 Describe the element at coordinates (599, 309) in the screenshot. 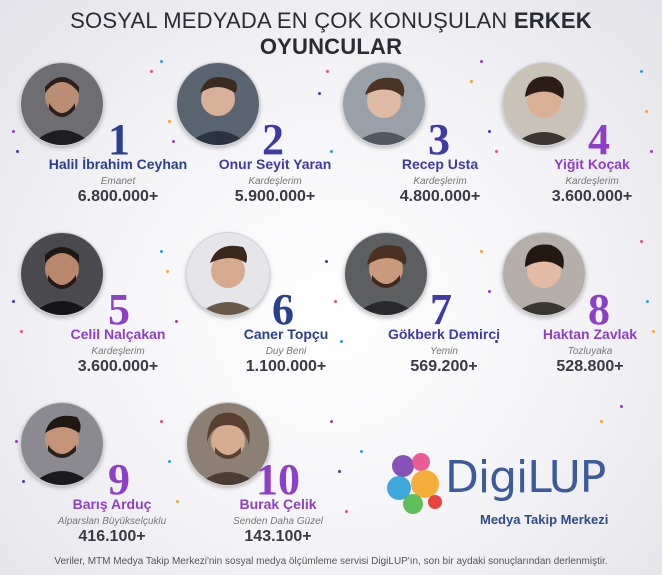

I see `rank-number: 8` at that location.